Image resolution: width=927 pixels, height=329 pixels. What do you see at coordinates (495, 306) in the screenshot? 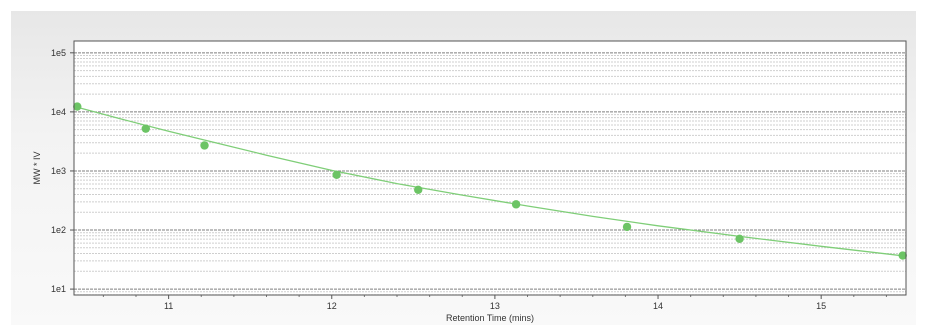
I see `x-tick-label: 13` at bounding box center [495, 306].